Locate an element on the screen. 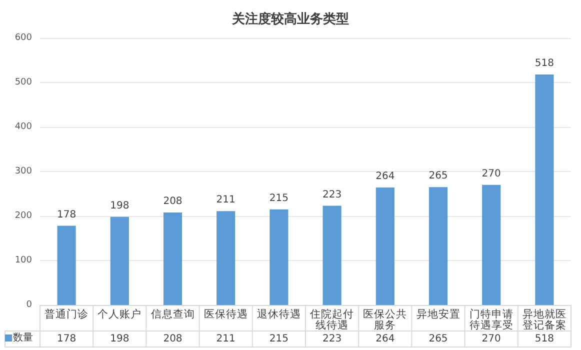  x-tick-label: 个人账户 is located at coordinates (120, 314).